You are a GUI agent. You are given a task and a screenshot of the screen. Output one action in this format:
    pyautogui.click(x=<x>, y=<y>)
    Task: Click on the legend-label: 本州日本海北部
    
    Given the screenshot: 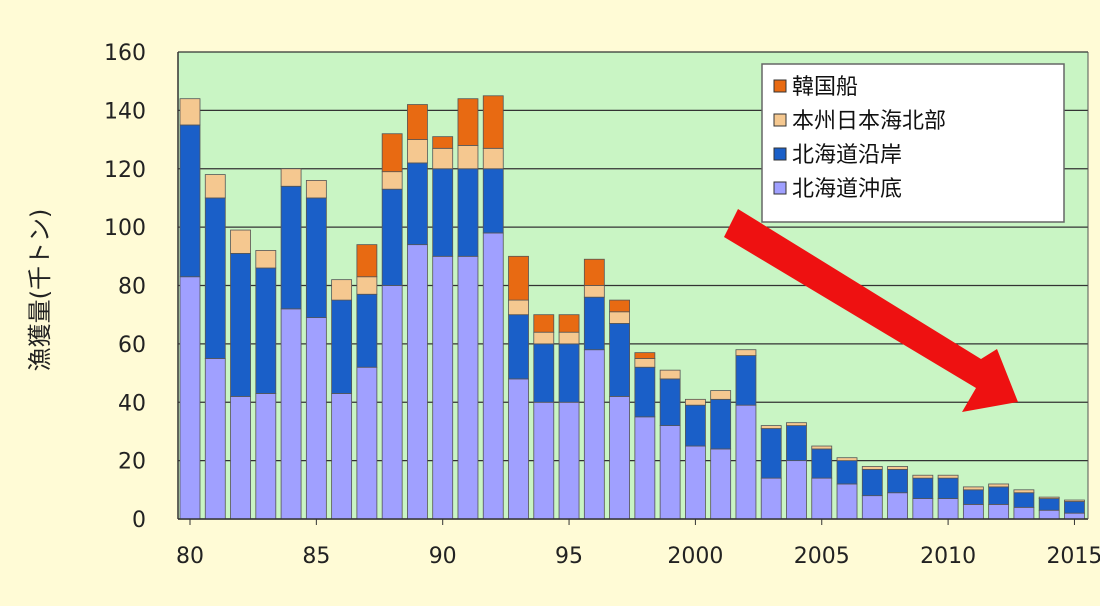 What is the action you would take?
    pyautogui.click(x=869, y=121)
    